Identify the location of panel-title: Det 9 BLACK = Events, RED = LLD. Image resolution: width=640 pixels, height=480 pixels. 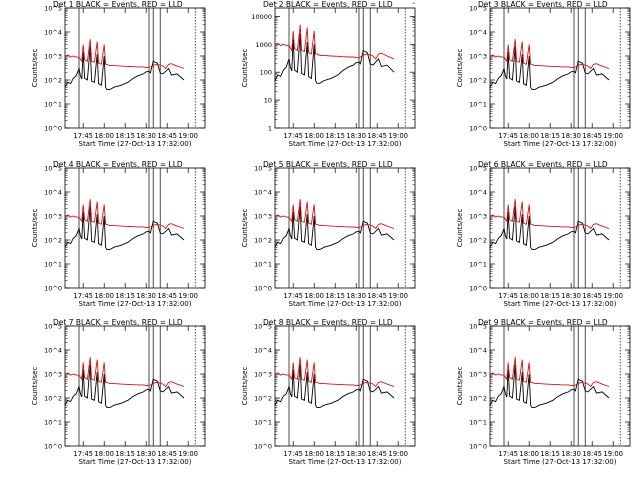
(543, 322).